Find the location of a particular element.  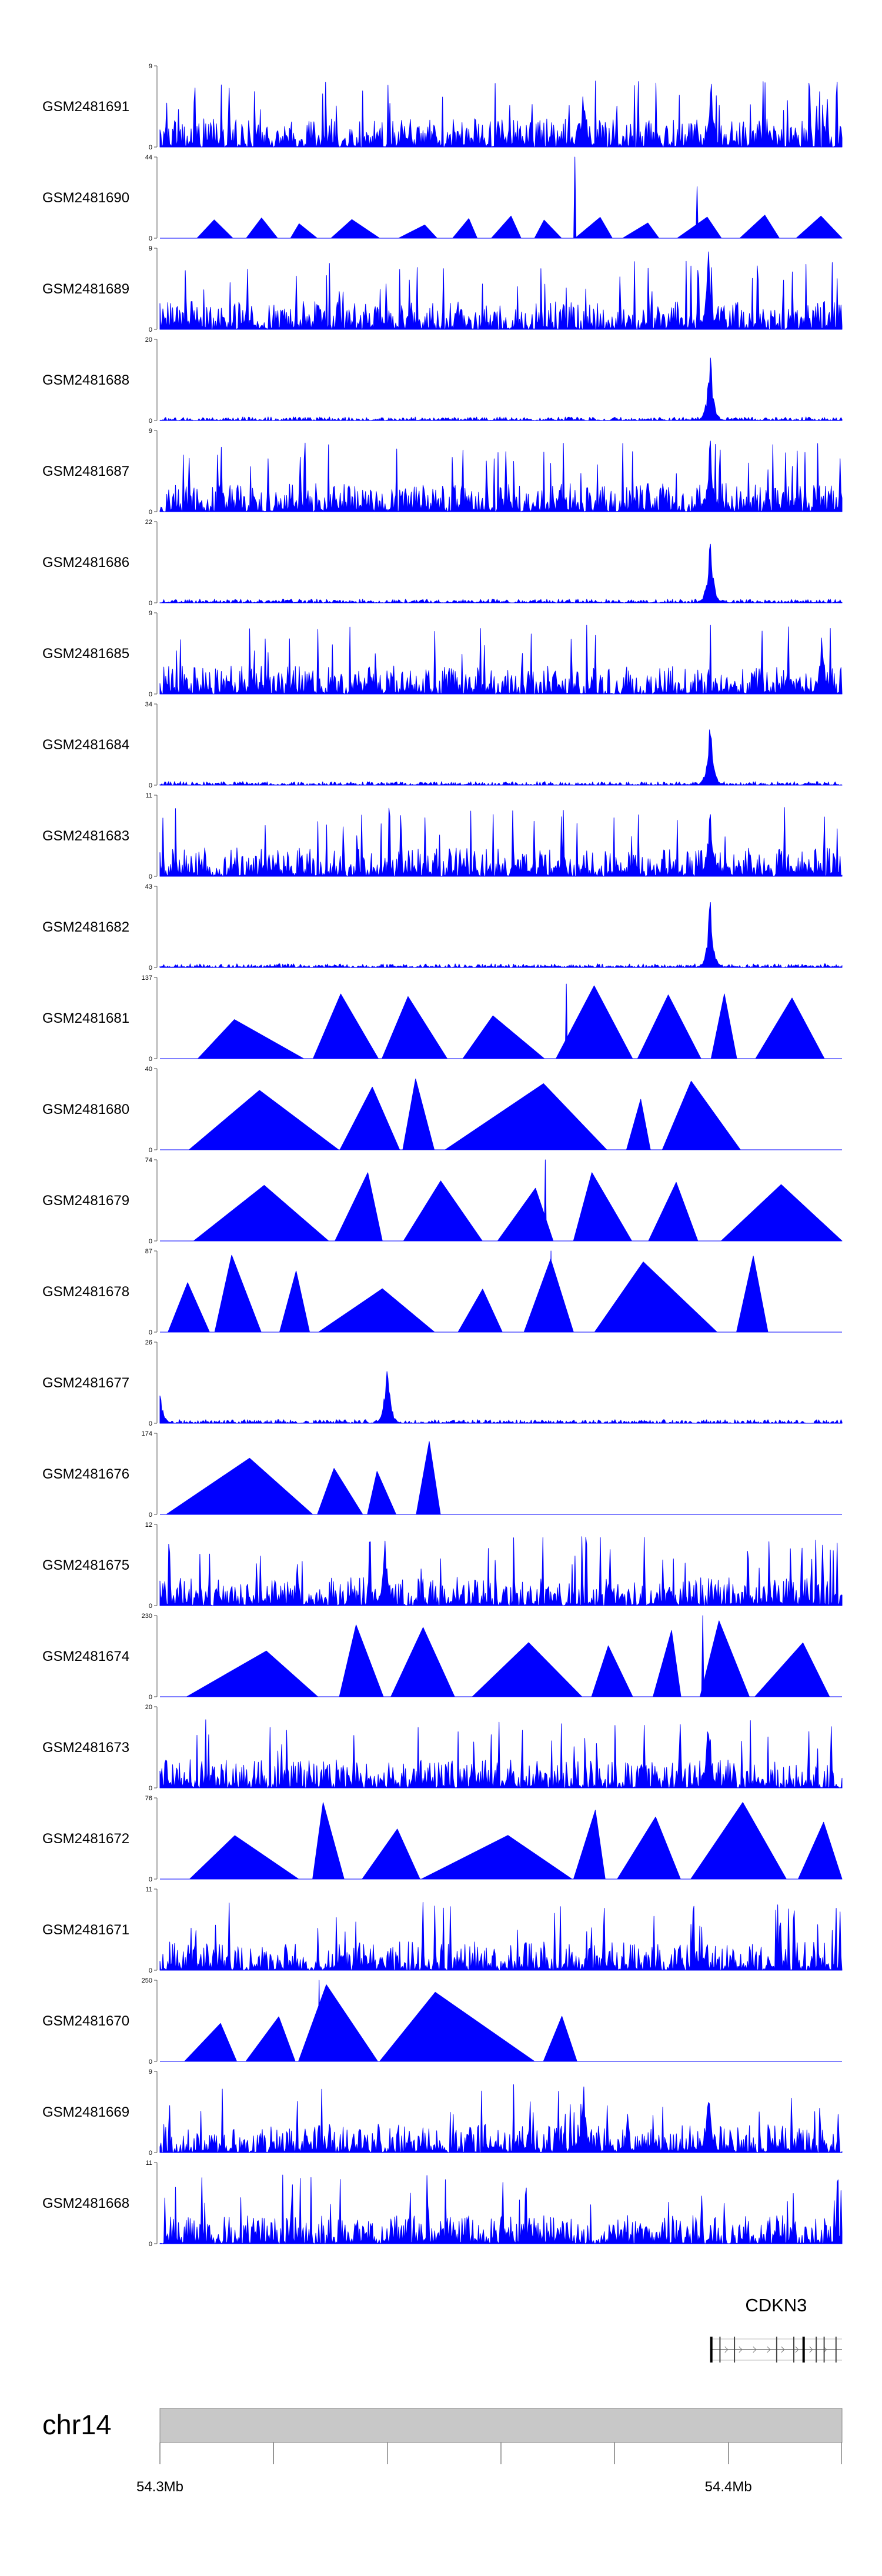

track-GSM2481682: GSM2481682 43 0 is located at coordinates (442, 927).